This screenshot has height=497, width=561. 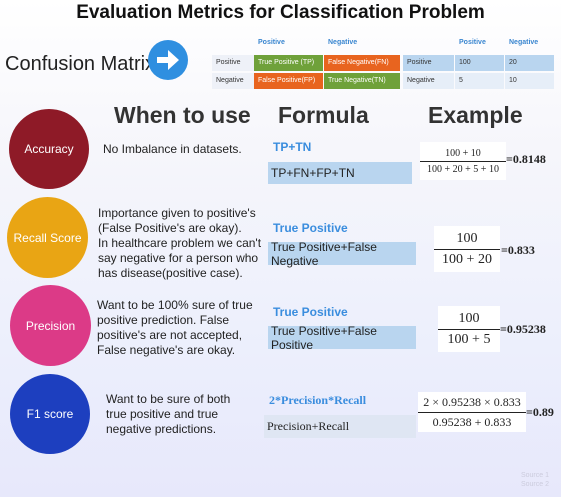 What do you see at coordinates (524, 42) in the screenshot?
I see `example-col-header: Negative` at bounding box center [524, 42].